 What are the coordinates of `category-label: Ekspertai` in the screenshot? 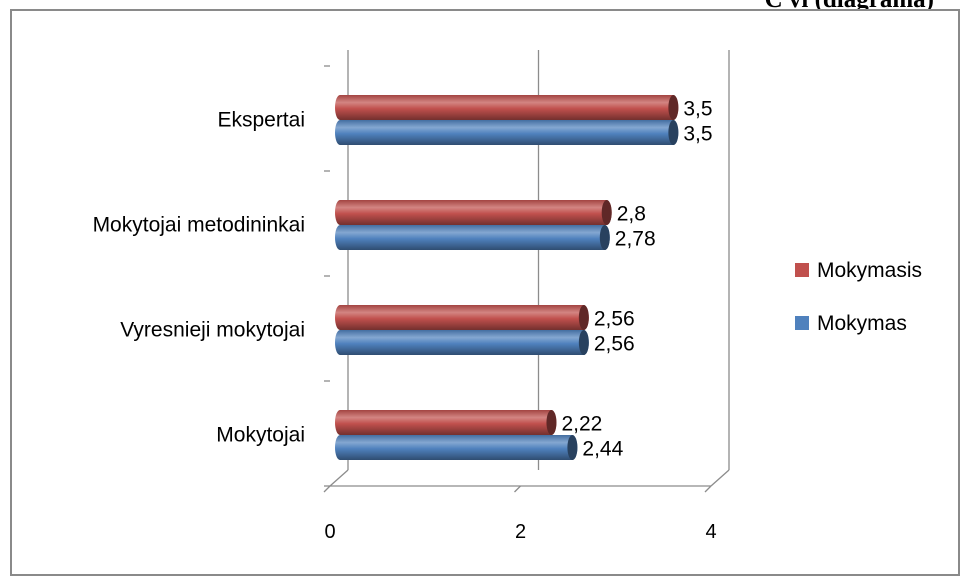 It's located at (261, 120).